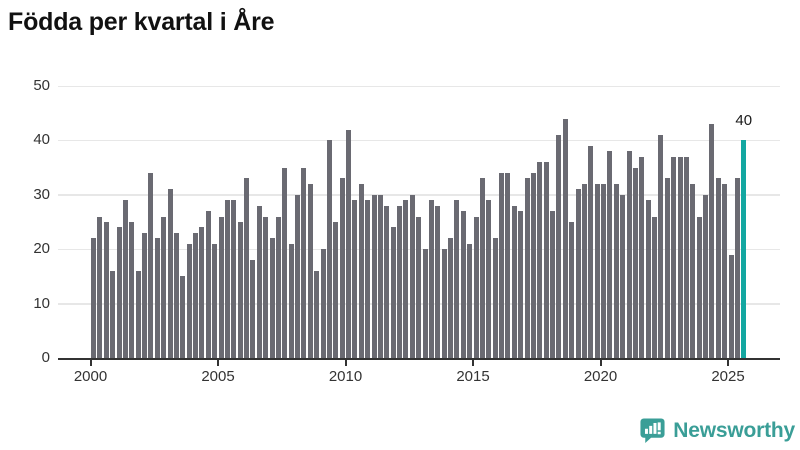 The height and width of the screenshot is (450, 800). What do you see at coordinates (600, 376) in the screenshot?
I see `x-axis-label: 2020` at bounding box center [600, 376].